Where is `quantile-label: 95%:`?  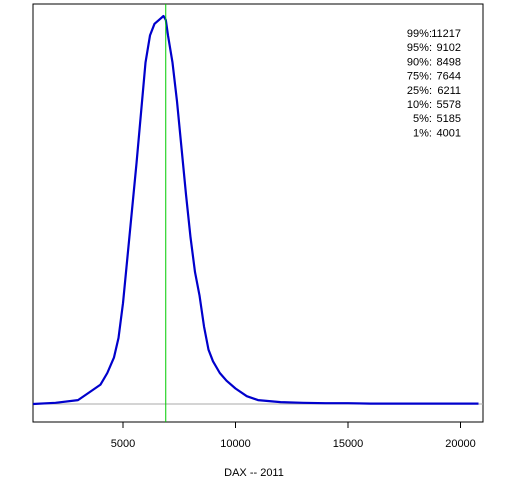
quantile-label: 95%: is located at coordinates (419, 48).